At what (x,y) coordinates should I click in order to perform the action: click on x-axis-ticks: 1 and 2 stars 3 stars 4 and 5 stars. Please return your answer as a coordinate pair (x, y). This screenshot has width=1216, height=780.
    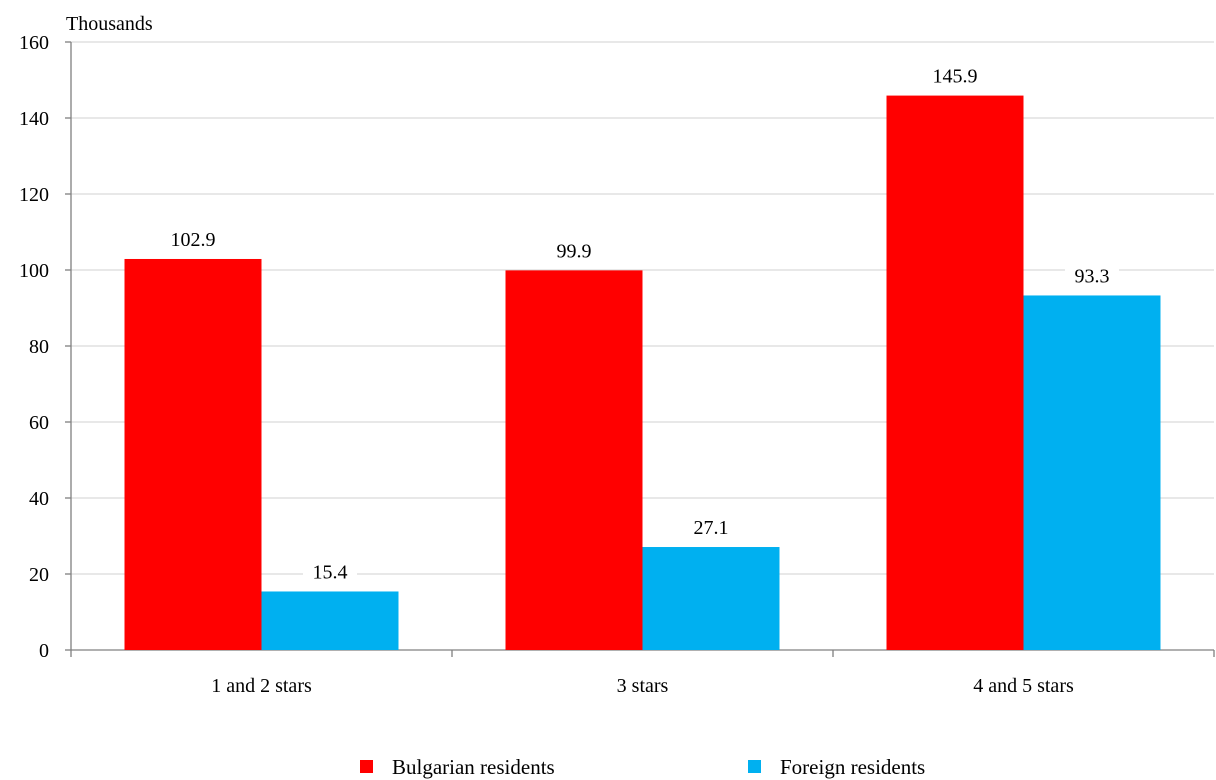
    Looking at the image, I should click on (642, 673).